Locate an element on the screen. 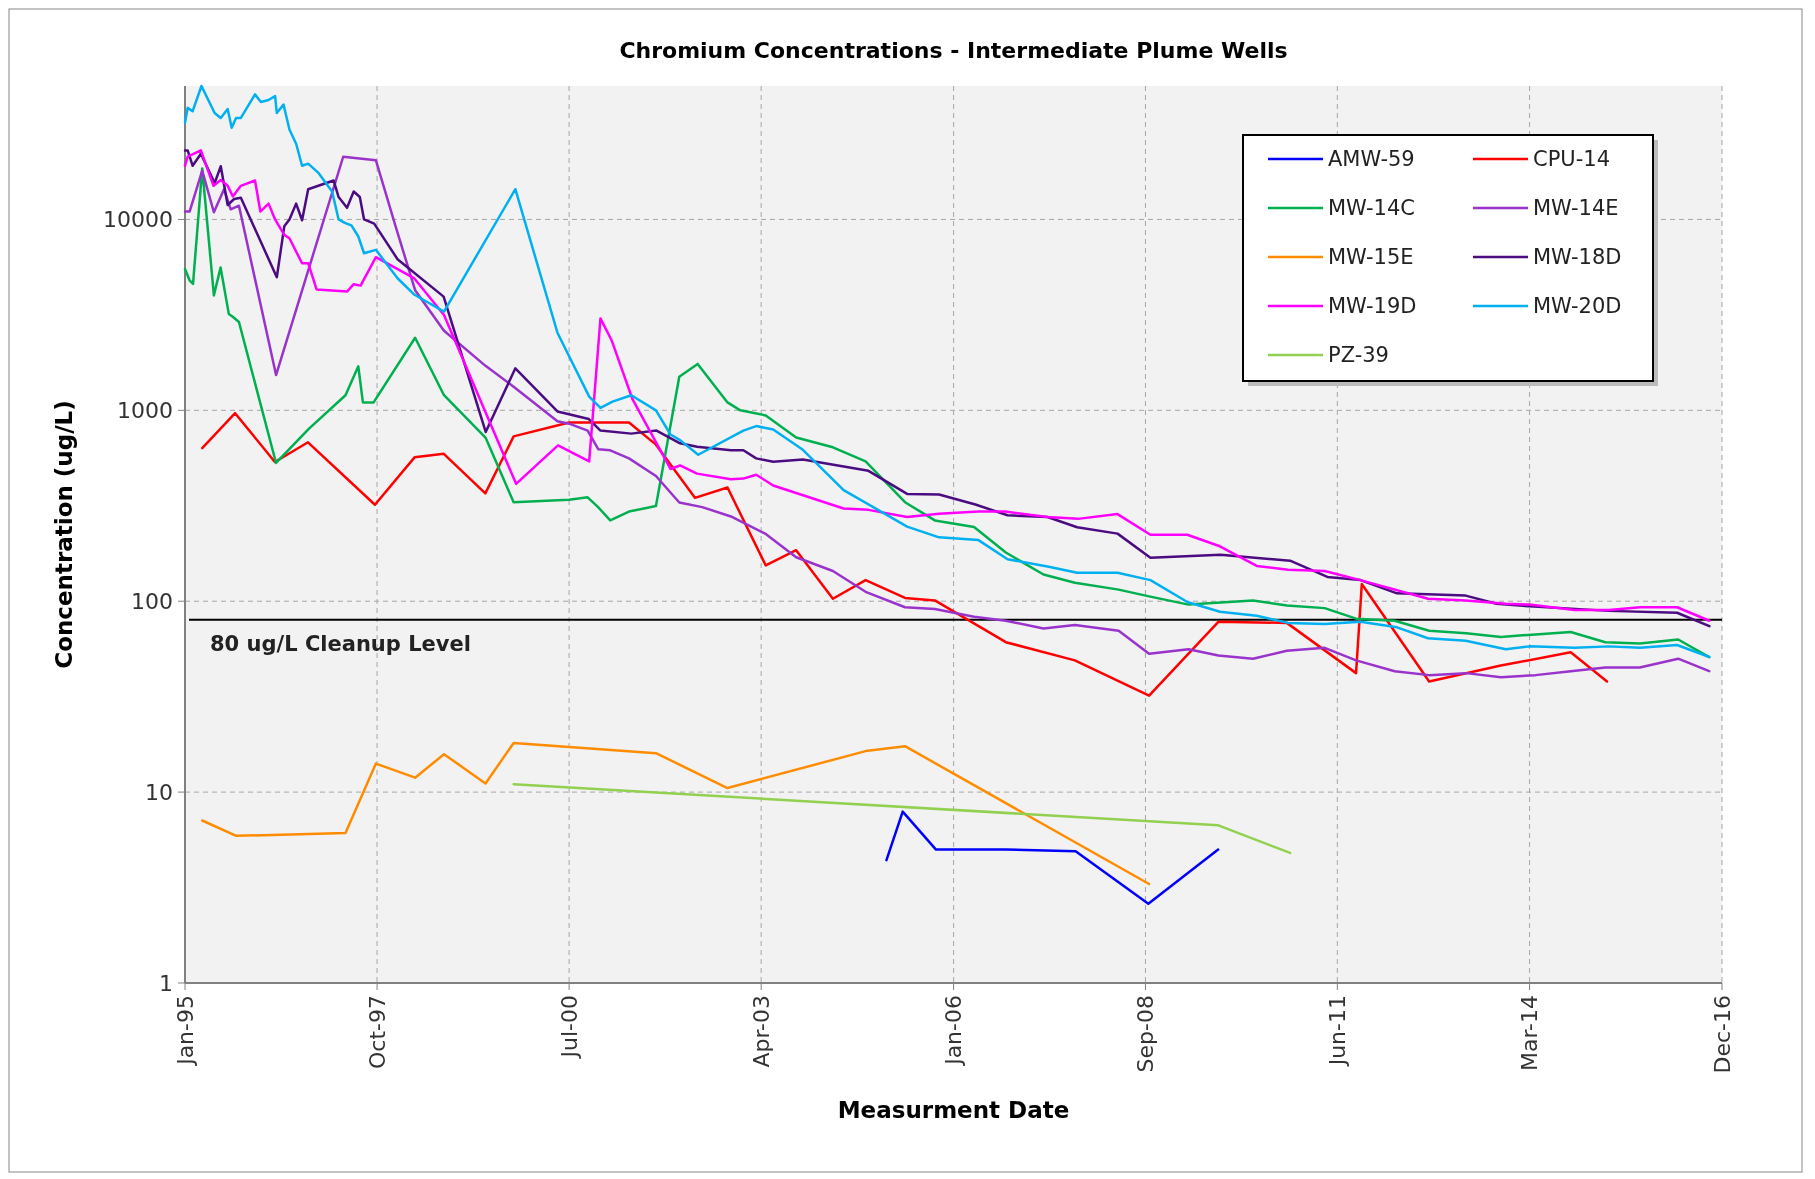  legend-label: MW-14C is located at coordinates (1371, 208).